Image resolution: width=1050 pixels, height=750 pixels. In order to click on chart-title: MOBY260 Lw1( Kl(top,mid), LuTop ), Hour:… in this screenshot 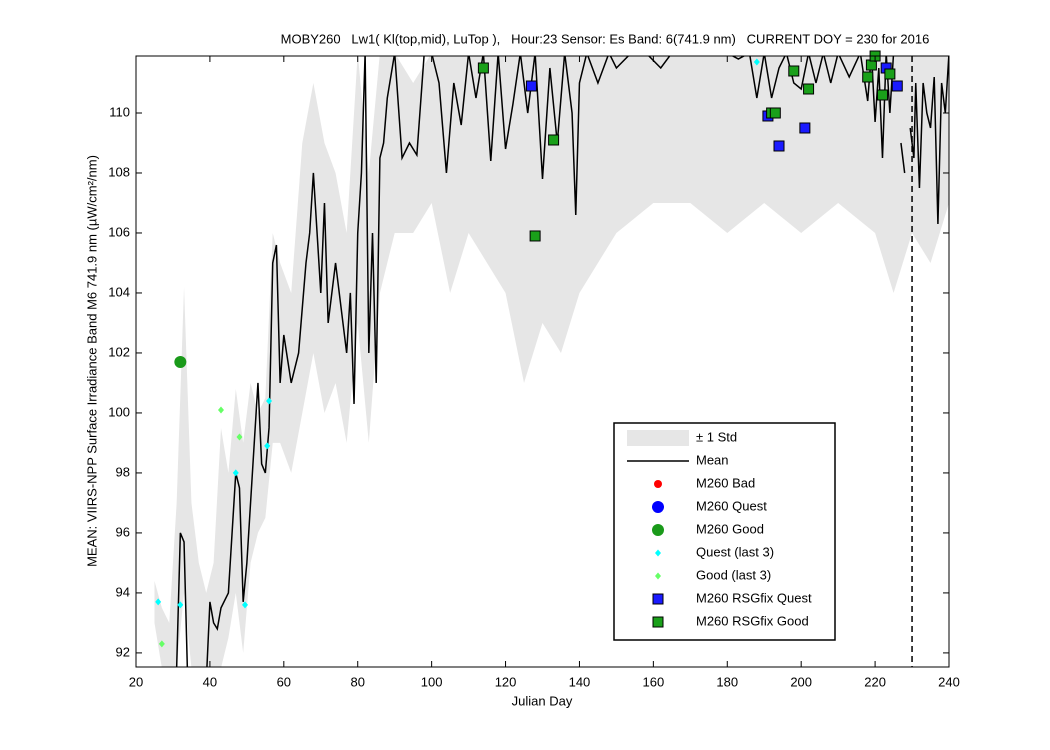, I will do `click(605, 38)`.